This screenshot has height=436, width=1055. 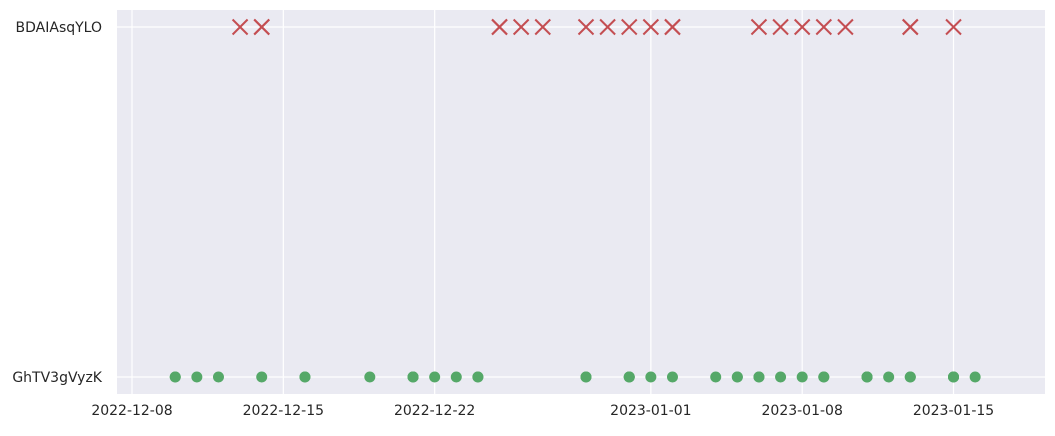 I want to click on y-tick-label: BDAIAsqYLO, so click(x=59, y=28).